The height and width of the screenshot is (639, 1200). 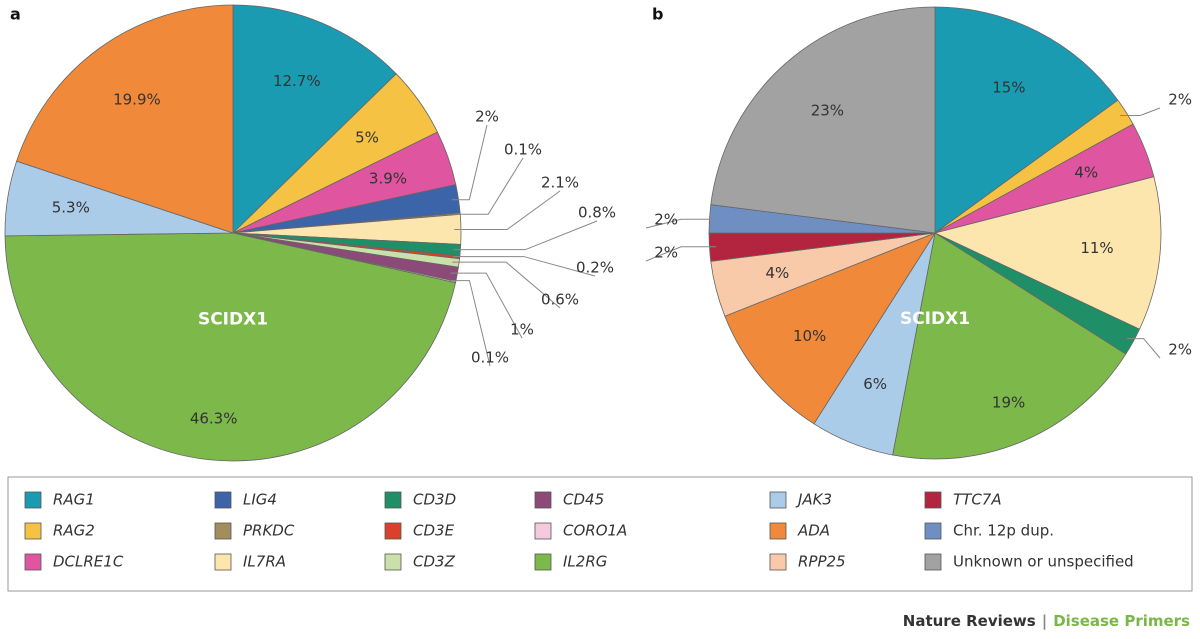 What do you see at coordinates (1096, 248) in the screenshot?
I see `slice-label: 11%` at bounding box center [1096, 248].